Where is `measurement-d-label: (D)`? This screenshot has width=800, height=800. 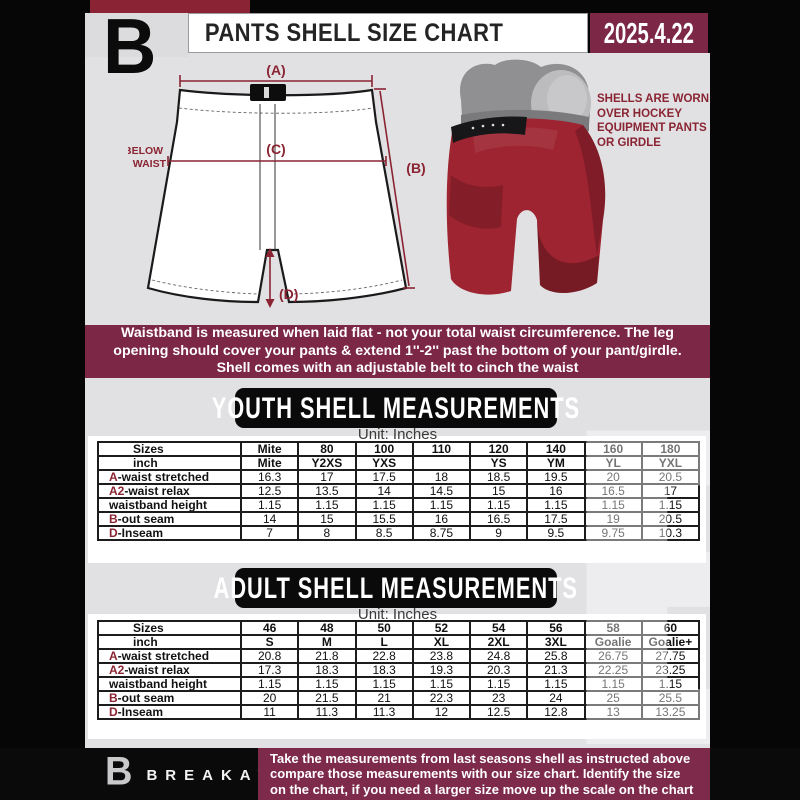 measurement-d-label: (D) is located at coordinates (288, 294).